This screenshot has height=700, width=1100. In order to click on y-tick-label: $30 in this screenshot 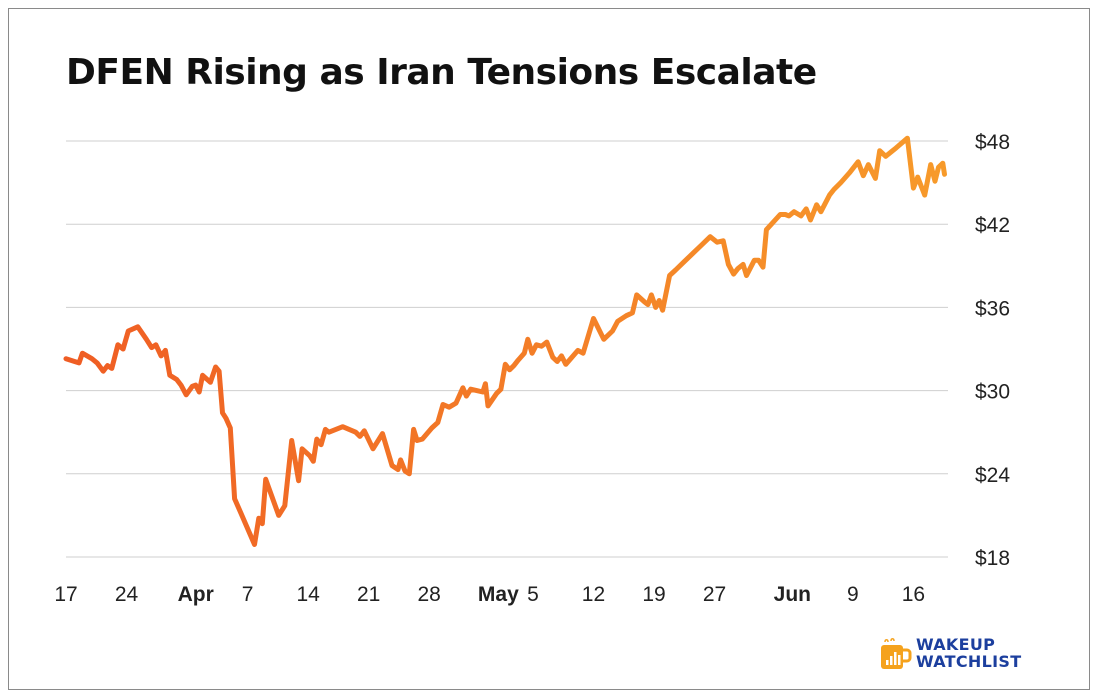, I will do `click(992, 392)`.